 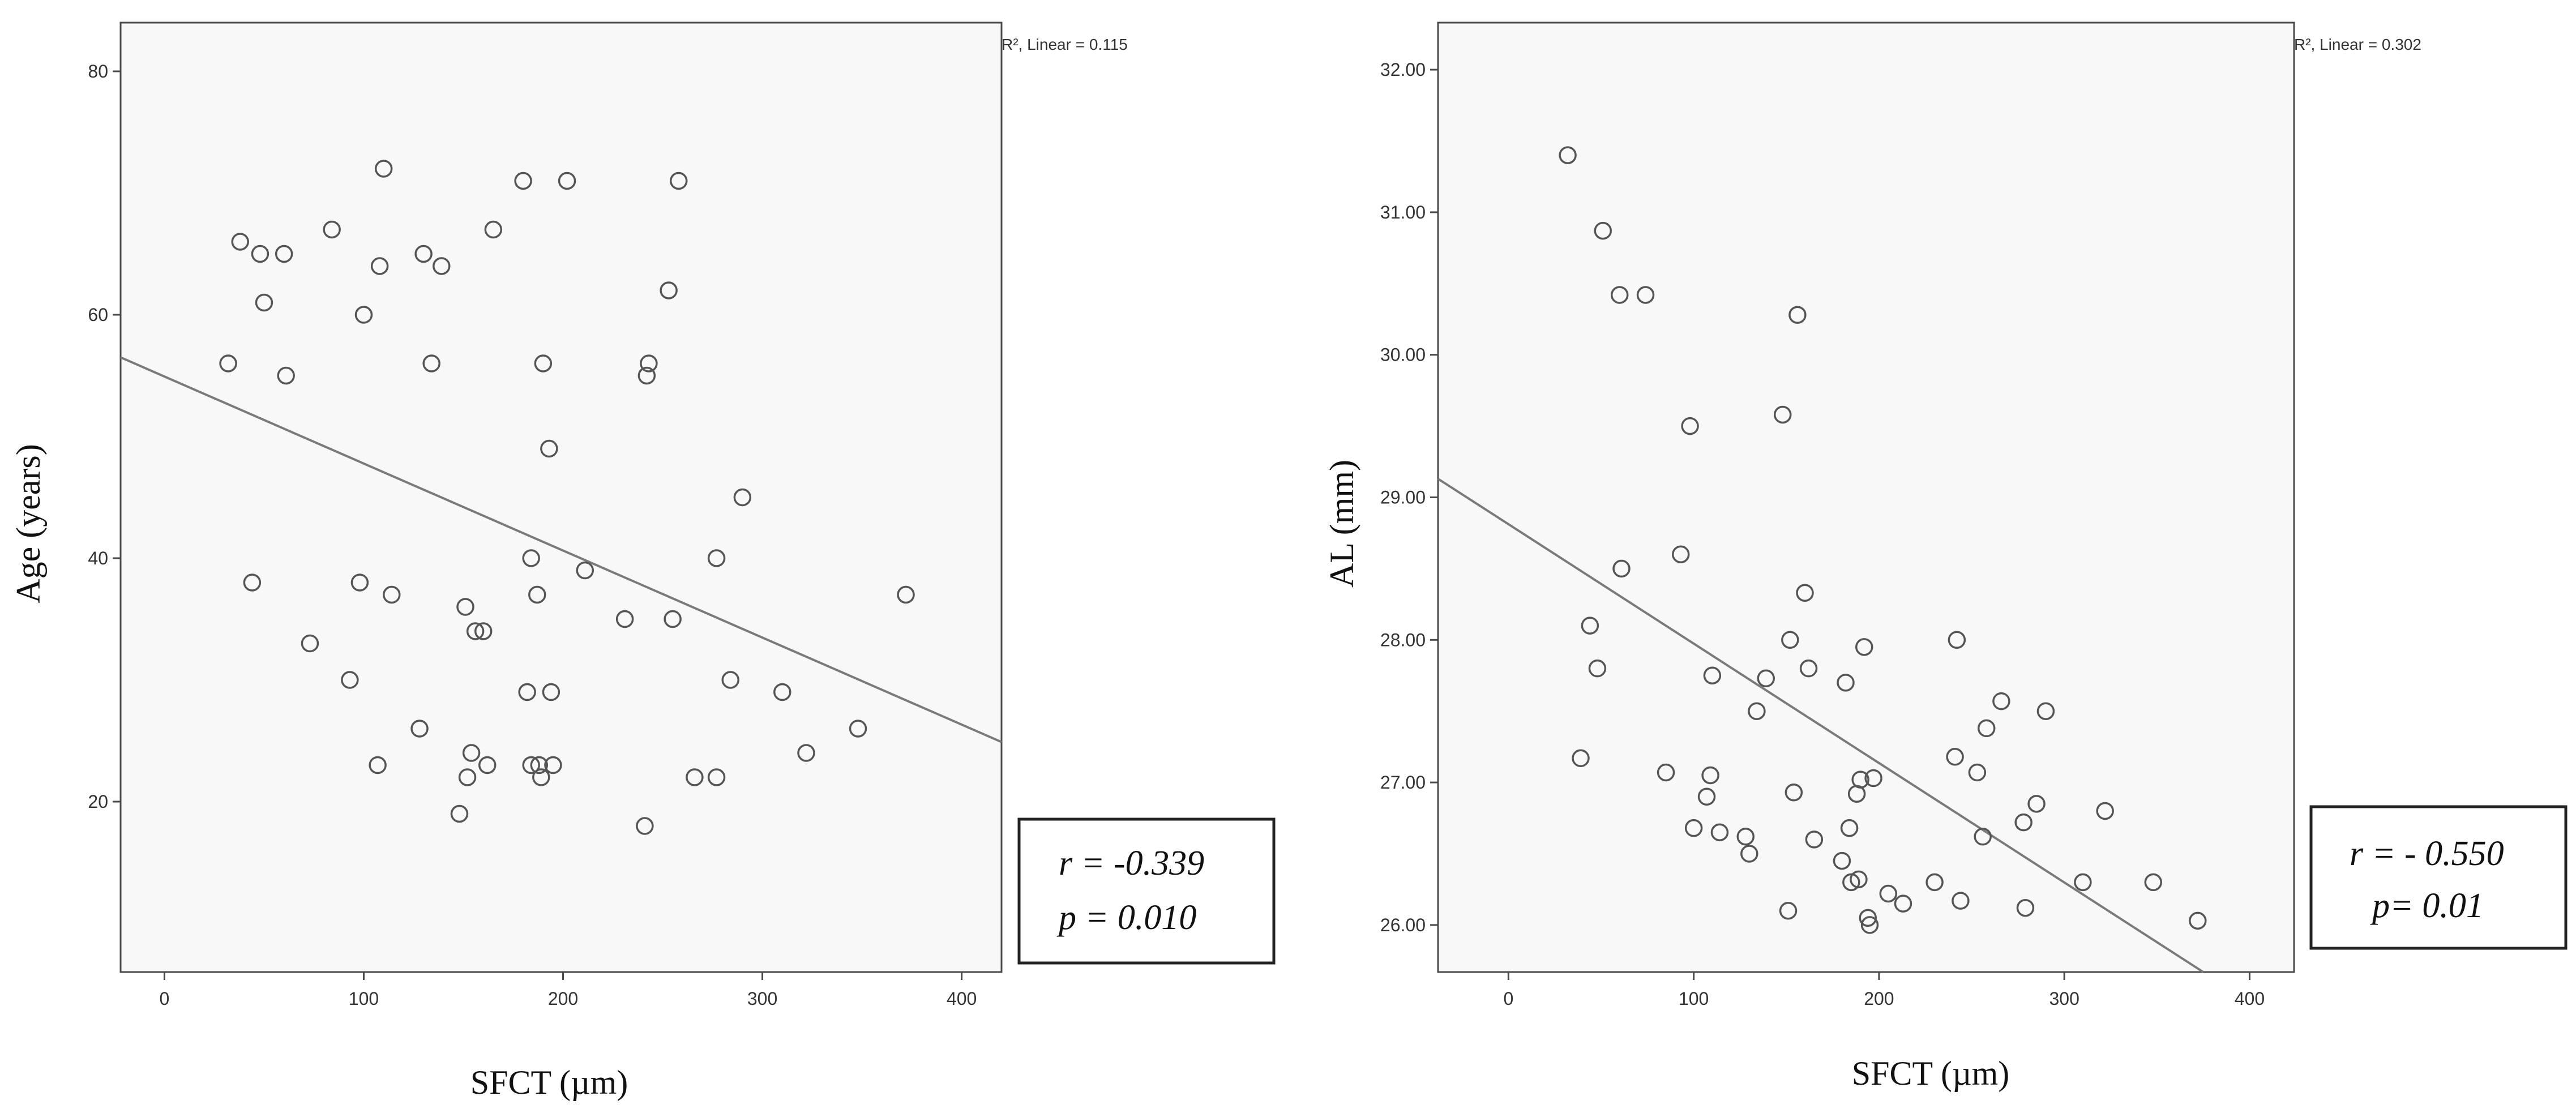 I want to click on x-tick-label-age: 0, so click(x=165, y=998).